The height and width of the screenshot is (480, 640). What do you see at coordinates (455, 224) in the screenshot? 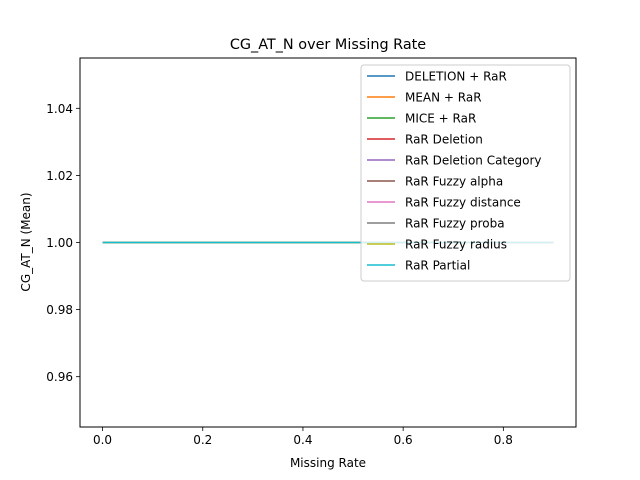
I see `legend-label: RaR Fuzzy proba` at bounding box center [455, 224].